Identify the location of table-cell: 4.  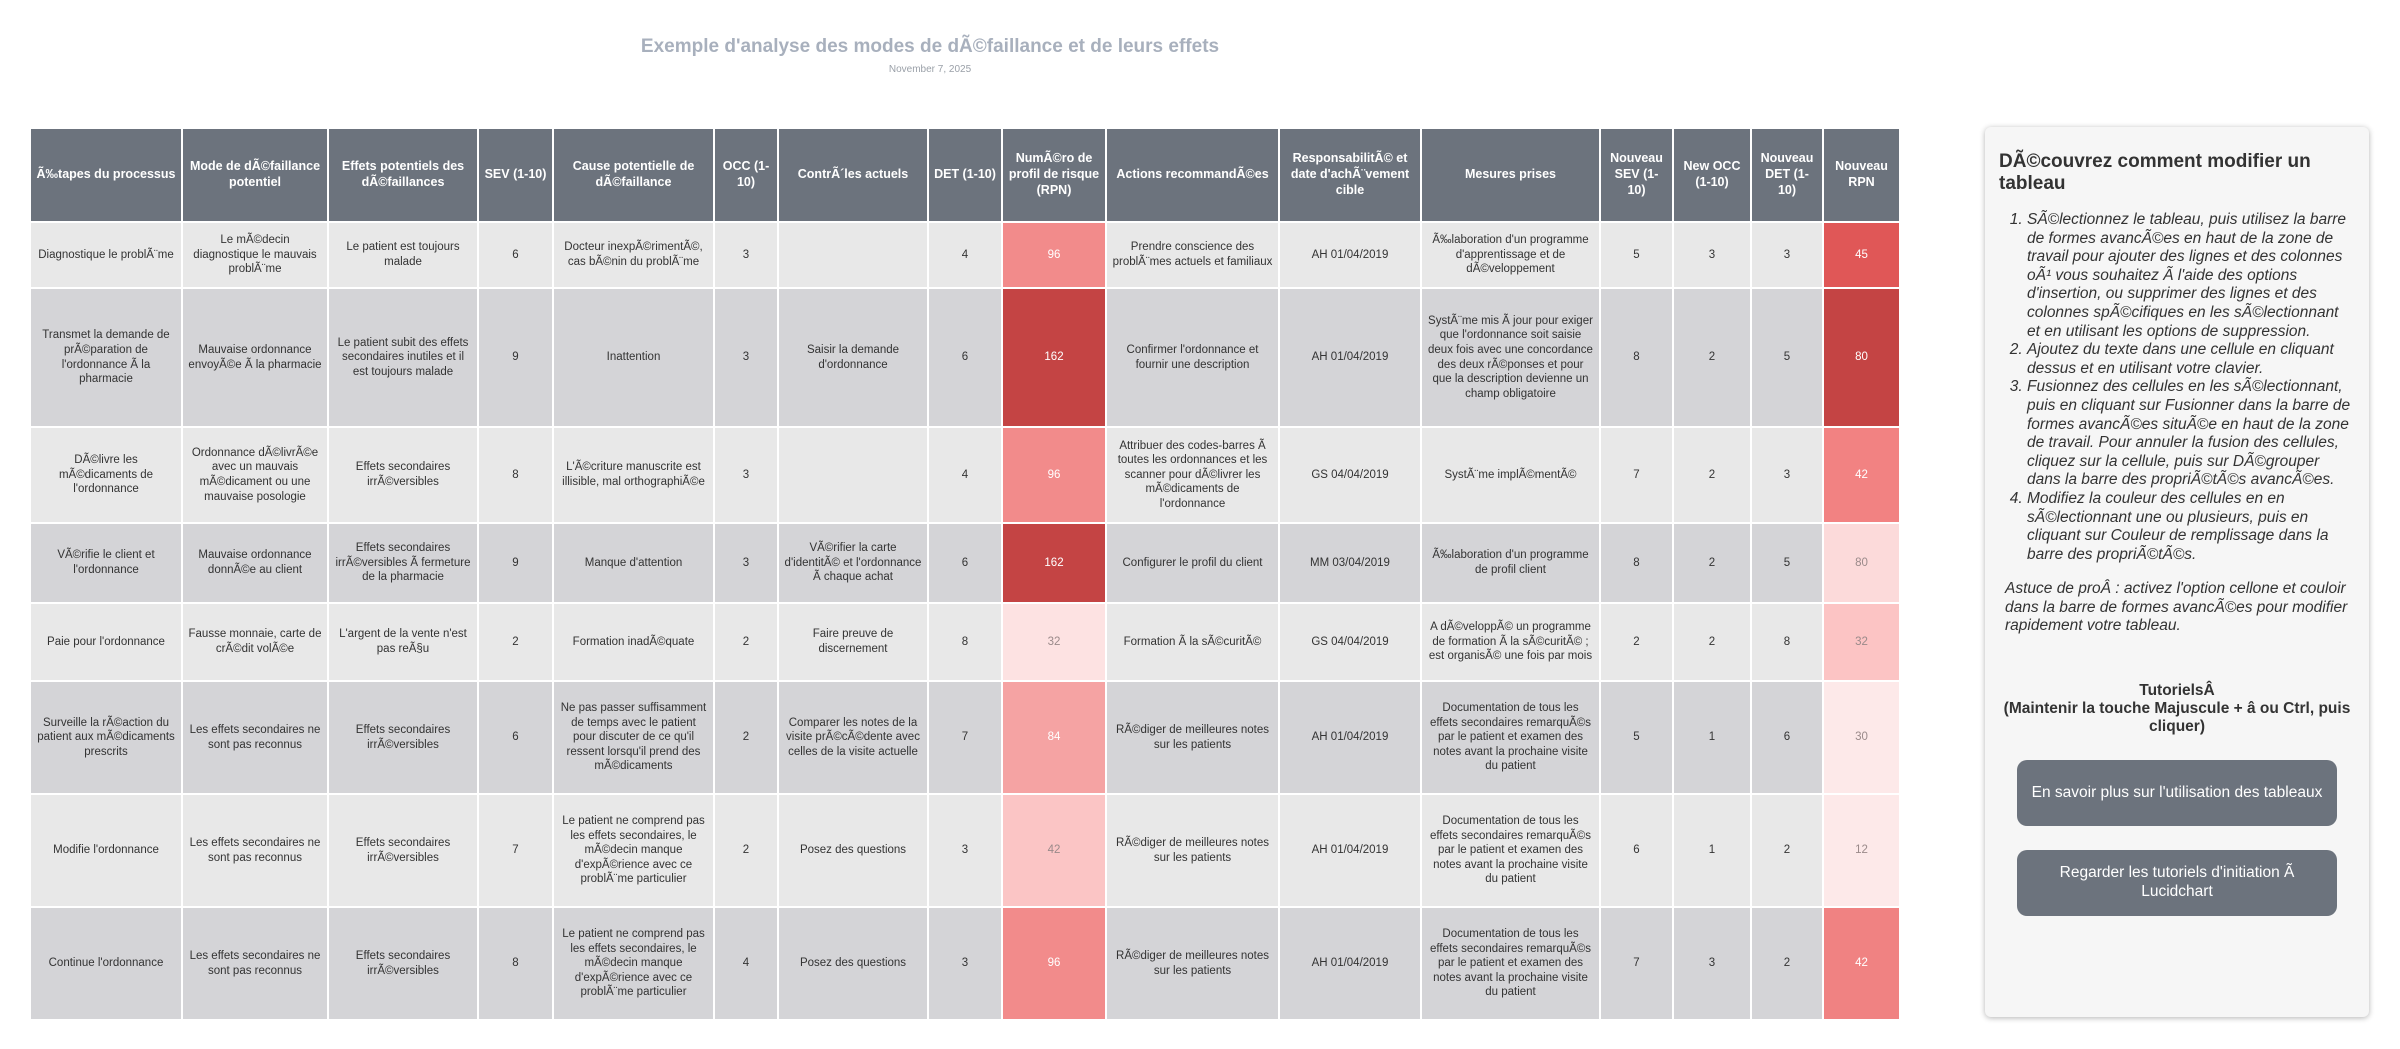
(746, 963).